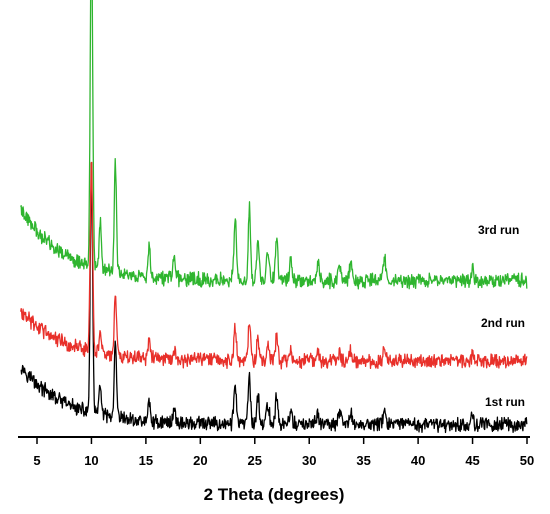 The height and width of the screenshot is (514, 550). What do you see at coordinates (363, 460) in the screenshot?
I see `x-tick-label: 35` at bounding box center [363, 460].